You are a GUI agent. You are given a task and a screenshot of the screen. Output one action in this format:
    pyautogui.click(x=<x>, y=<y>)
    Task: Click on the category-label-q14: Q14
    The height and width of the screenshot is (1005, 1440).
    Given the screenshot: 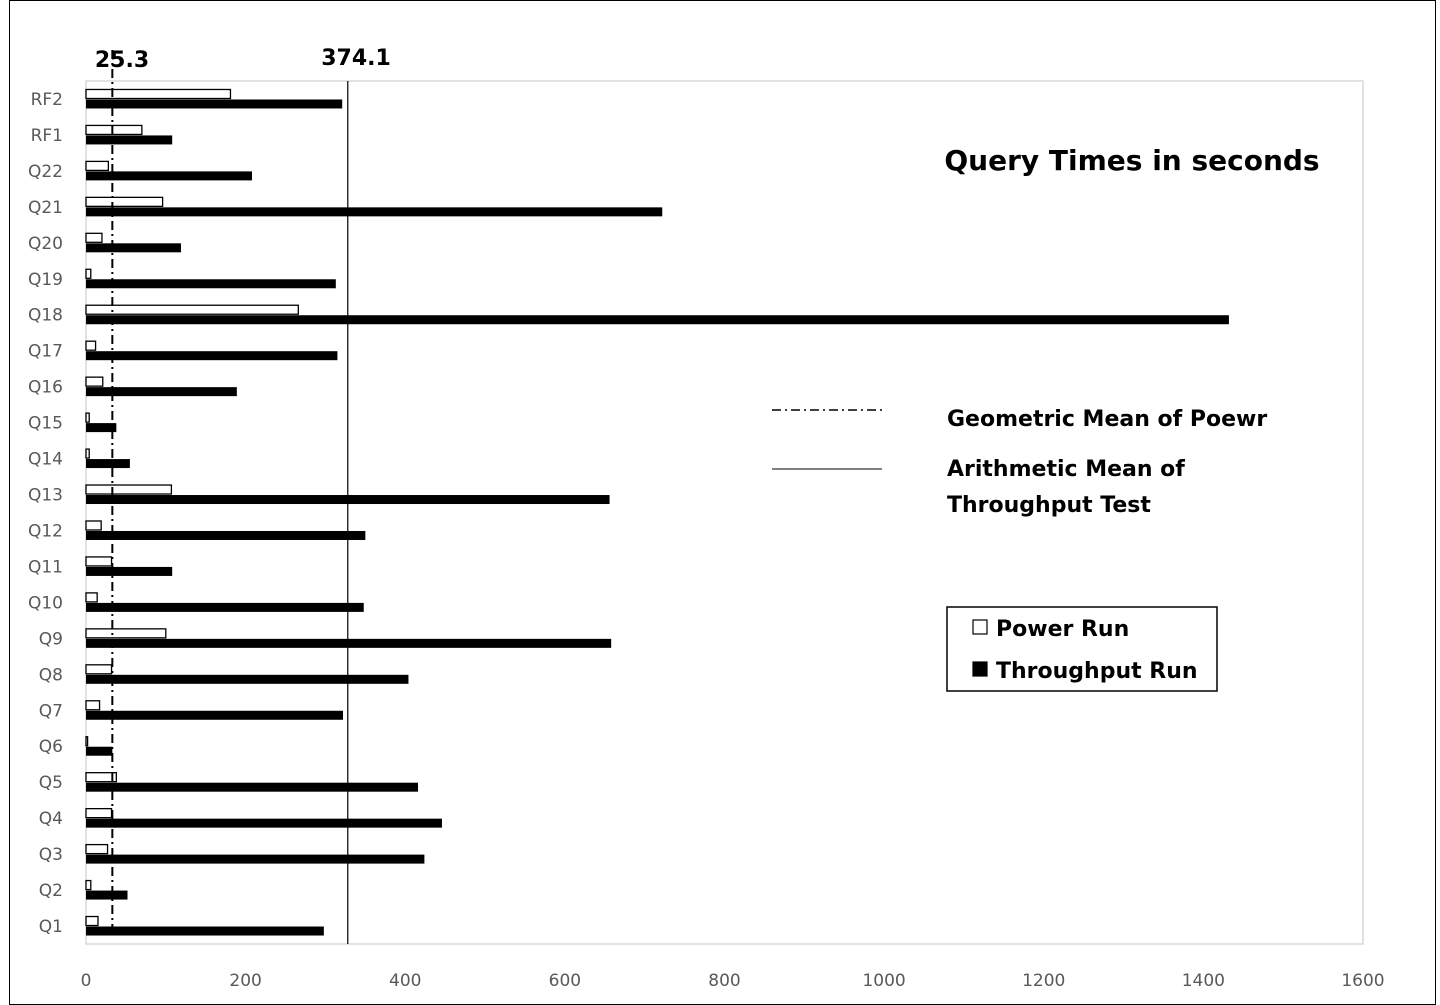 What is the action you would take?
    pyautogui.click(x=45, y=460)
    